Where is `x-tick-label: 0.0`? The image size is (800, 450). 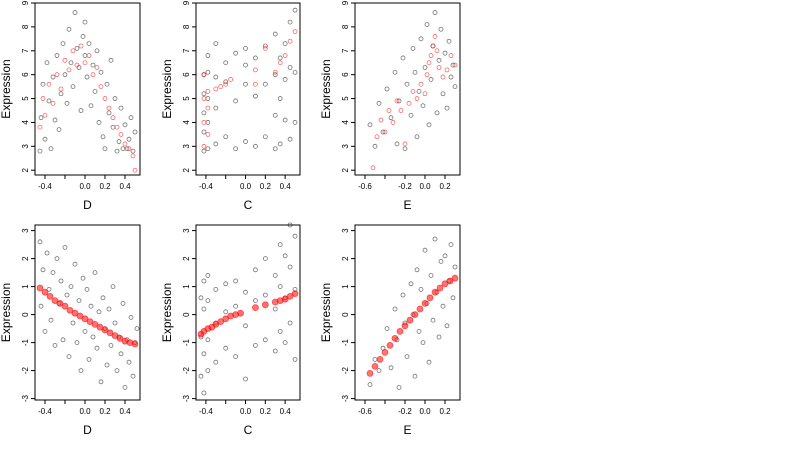 x-tick-label: 0.0 is located at coordinates (85, 186).